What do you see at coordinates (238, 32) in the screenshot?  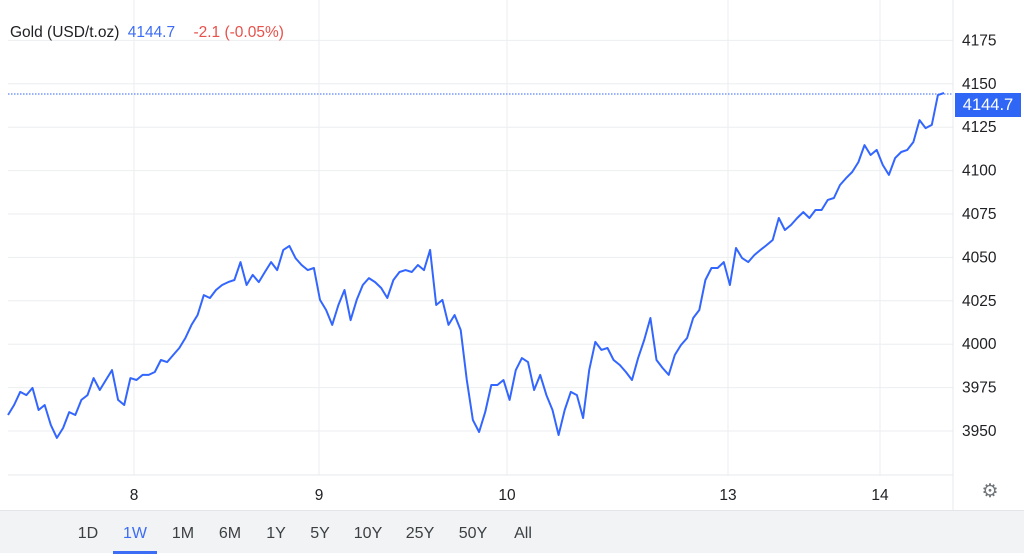 I see `price-change: -2.1 (-0.05%)` at bounding box center [238, 32].